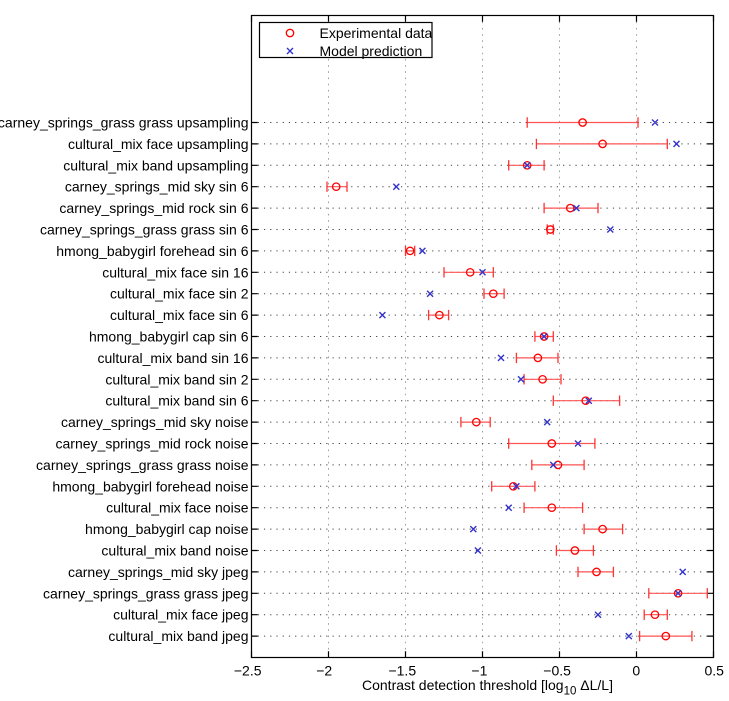 This screenshot has width=729, height=701. Describe the element at coordinates (158, 572) in the screenshot. I see `svg-text: carney_springs_mid sky jpeg` at that location.